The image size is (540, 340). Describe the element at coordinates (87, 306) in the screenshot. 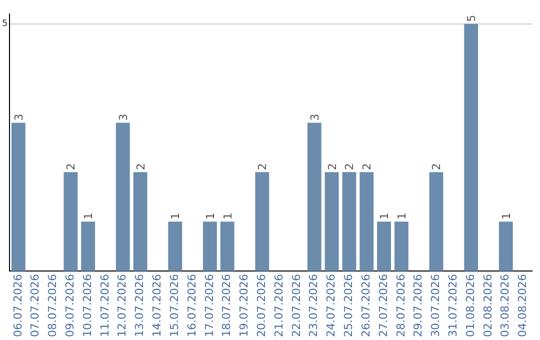

I see `x-tick-label: 10.07.2026` at that location.